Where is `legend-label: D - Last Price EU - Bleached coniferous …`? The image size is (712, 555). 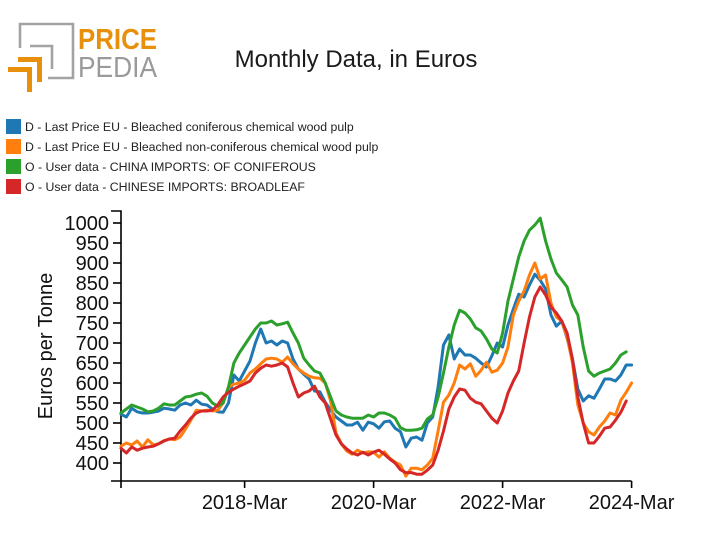 legend-label: D - Last Price EU - Bleached coniferous … is located at coordinates (189, 127).